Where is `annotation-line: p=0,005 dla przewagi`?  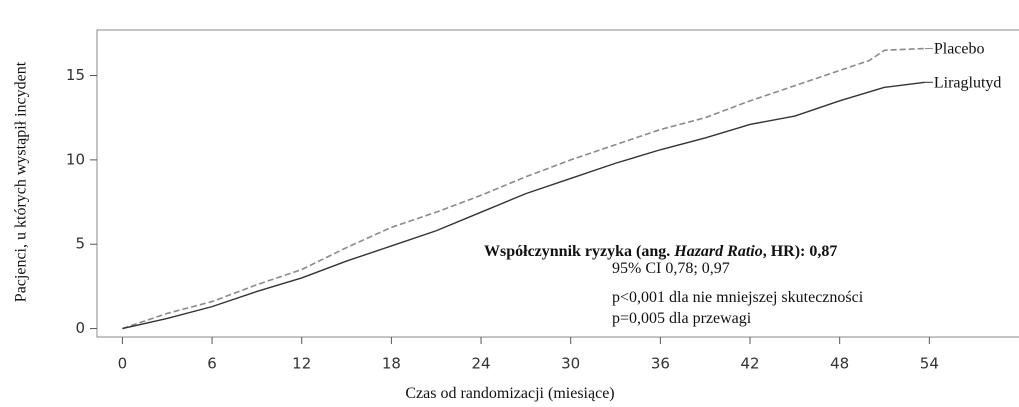 annotation-line: p=0,005 dla przewagi is located at coordinates (682, 318).